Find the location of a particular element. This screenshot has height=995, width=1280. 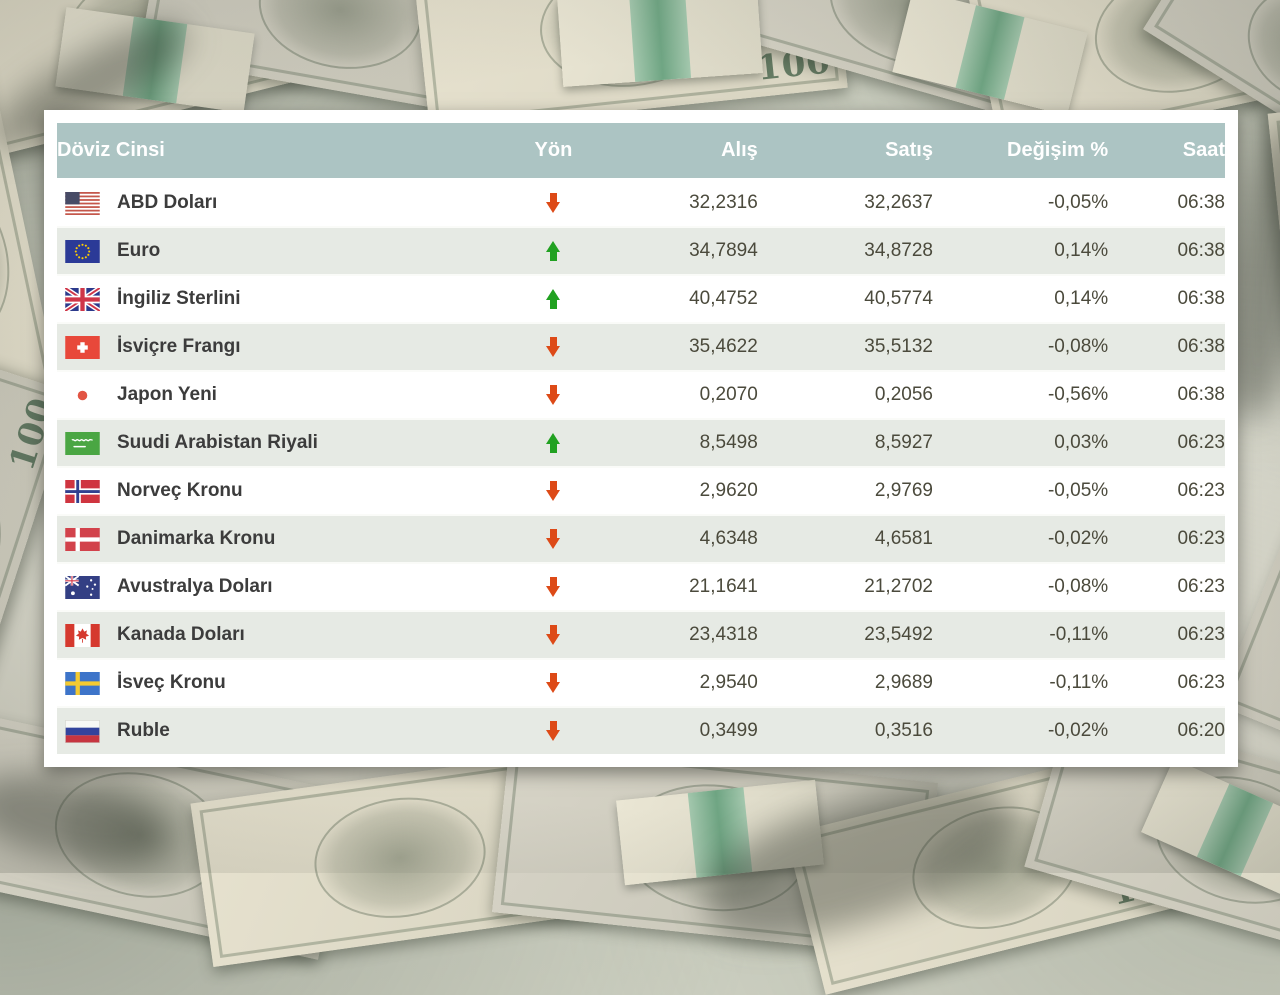

us-flag-icon is located at coordinates (82, 203).